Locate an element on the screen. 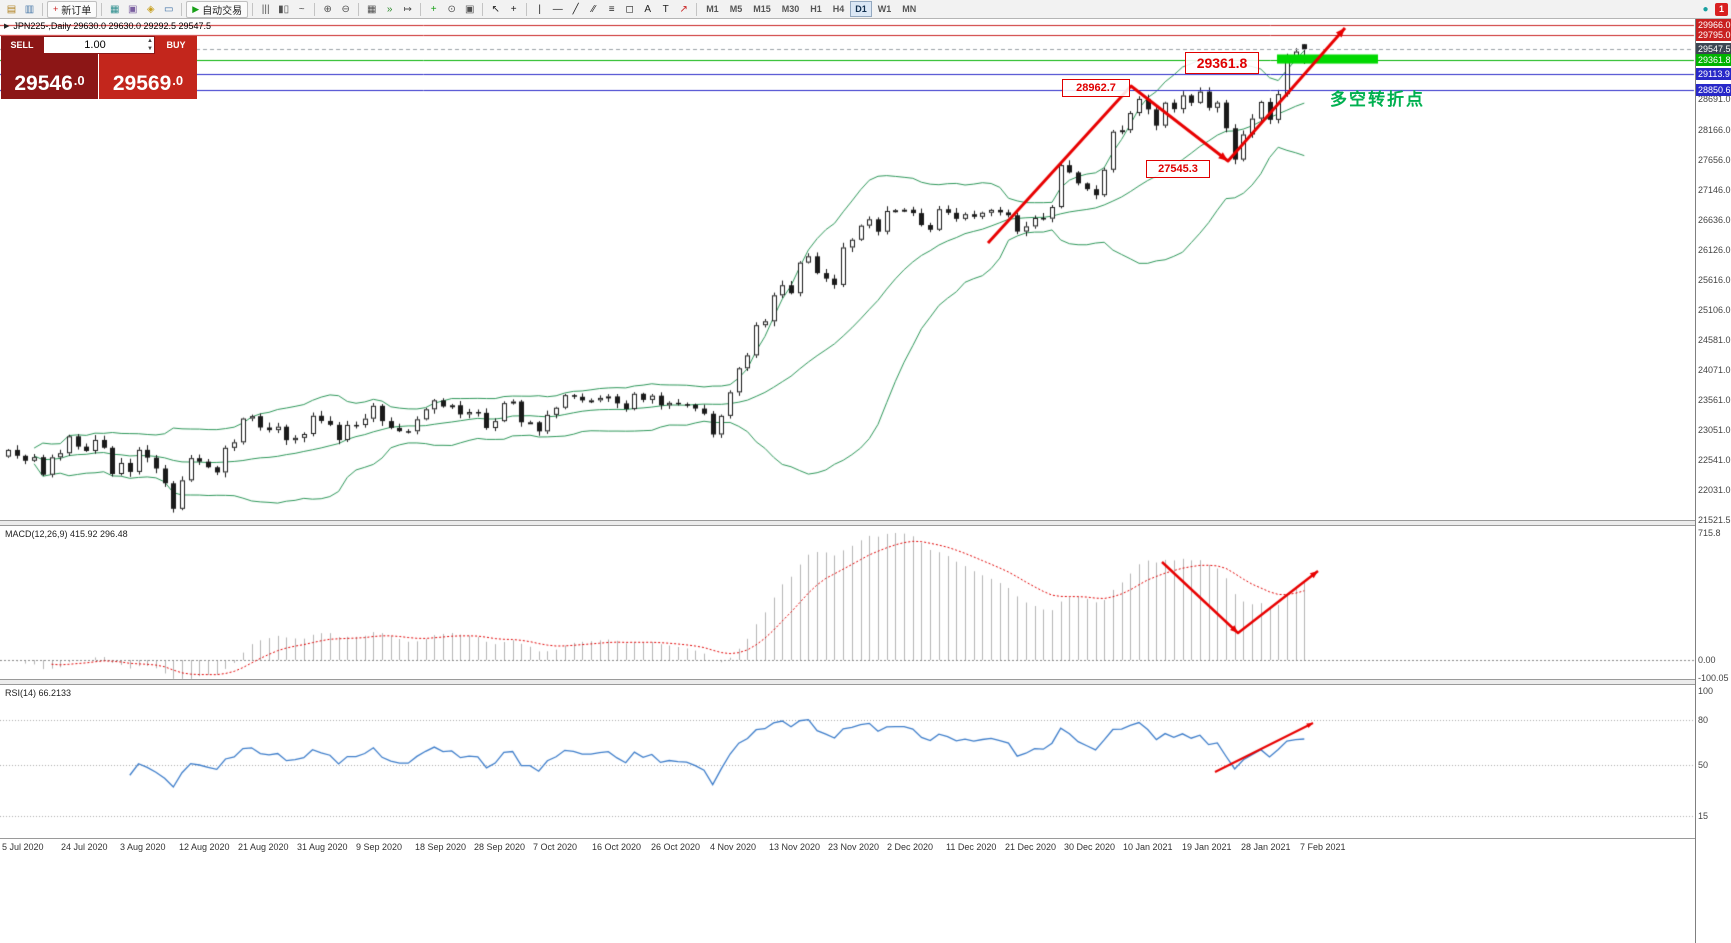 This screenshot has height=943, width=1731. price-scale-label: 23051.0 is located at coordinates (1714, 430).